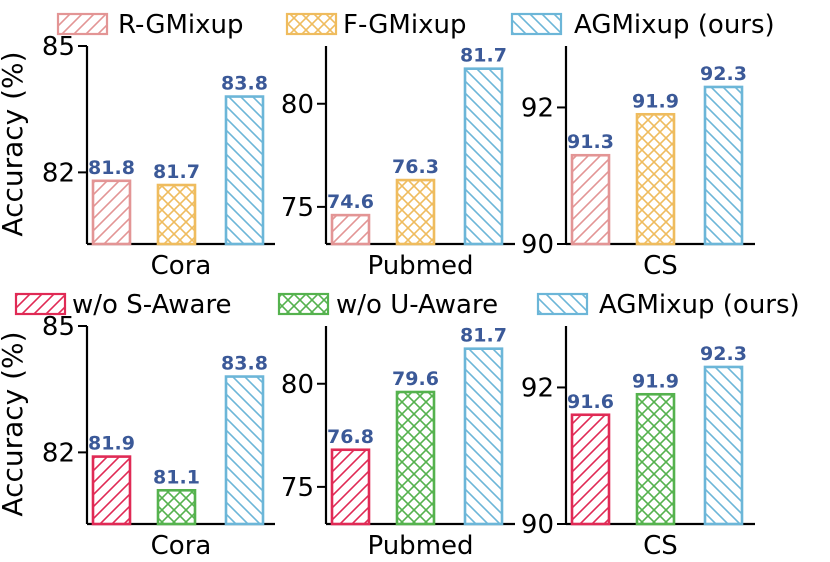 This screenshot has width=830, height=562. What do you see at coordinates (158, 156) in the screenshot?
I see `panel-cora: 82 85 81.8 81.7 83.8 Cora` at bounding box center [158, 156].